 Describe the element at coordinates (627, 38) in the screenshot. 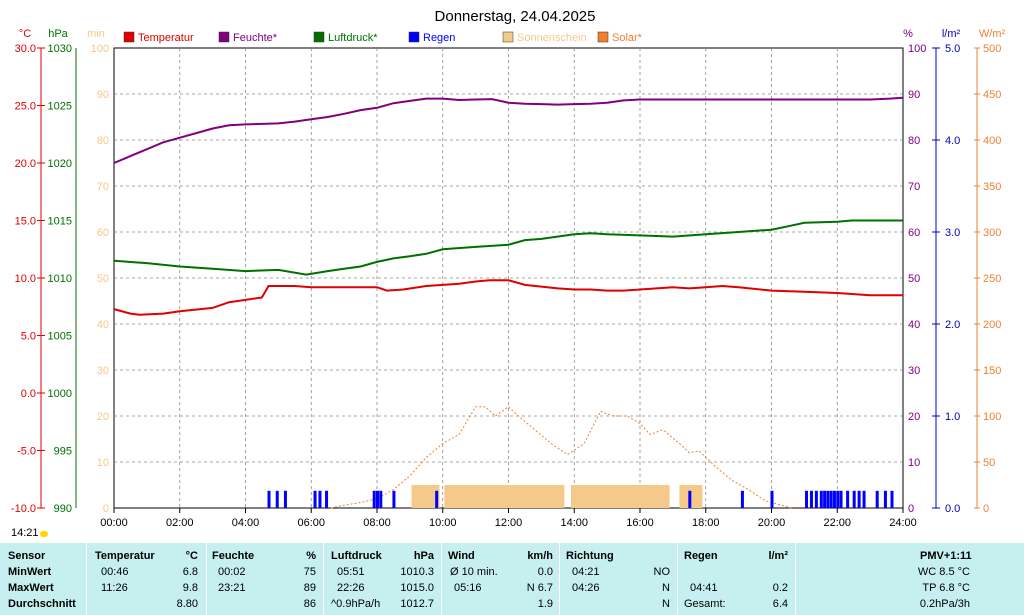

I see `legend-label: Solar*` at that location.